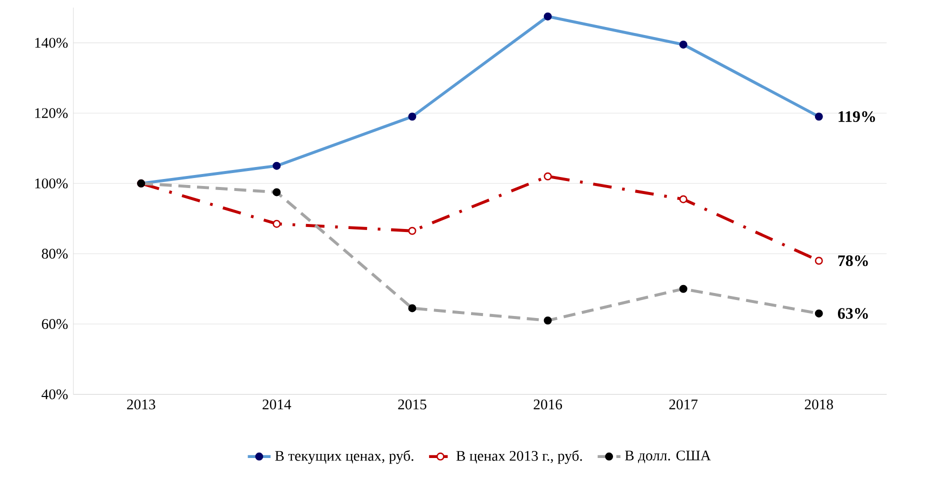  I want to click on x-tick-label: 2017, so click(683, 404).